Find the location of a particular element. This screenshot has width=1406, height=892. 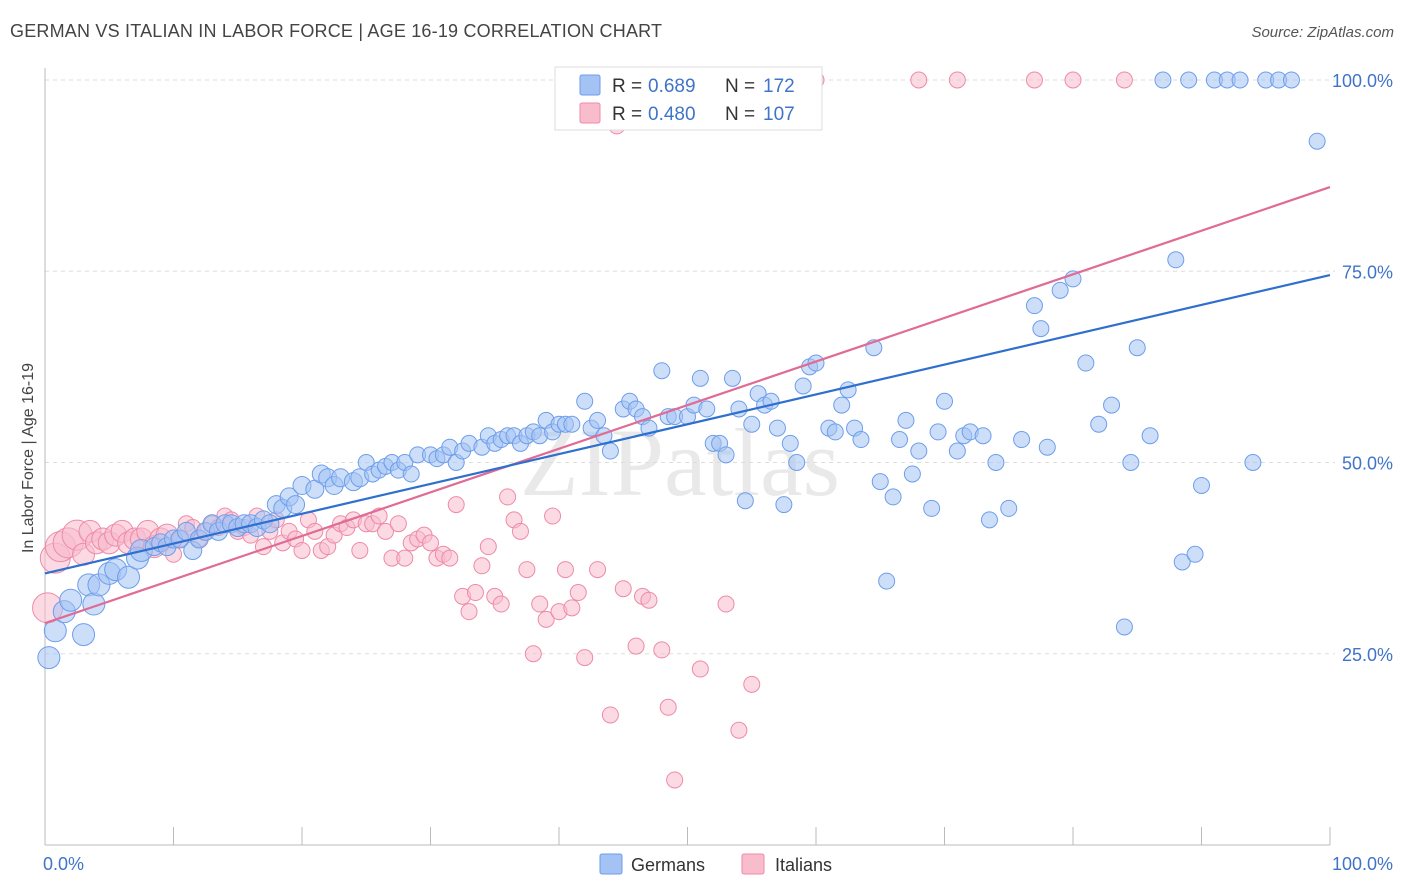

germans-r-value: 0.689 is located at coordinates (672, 86).